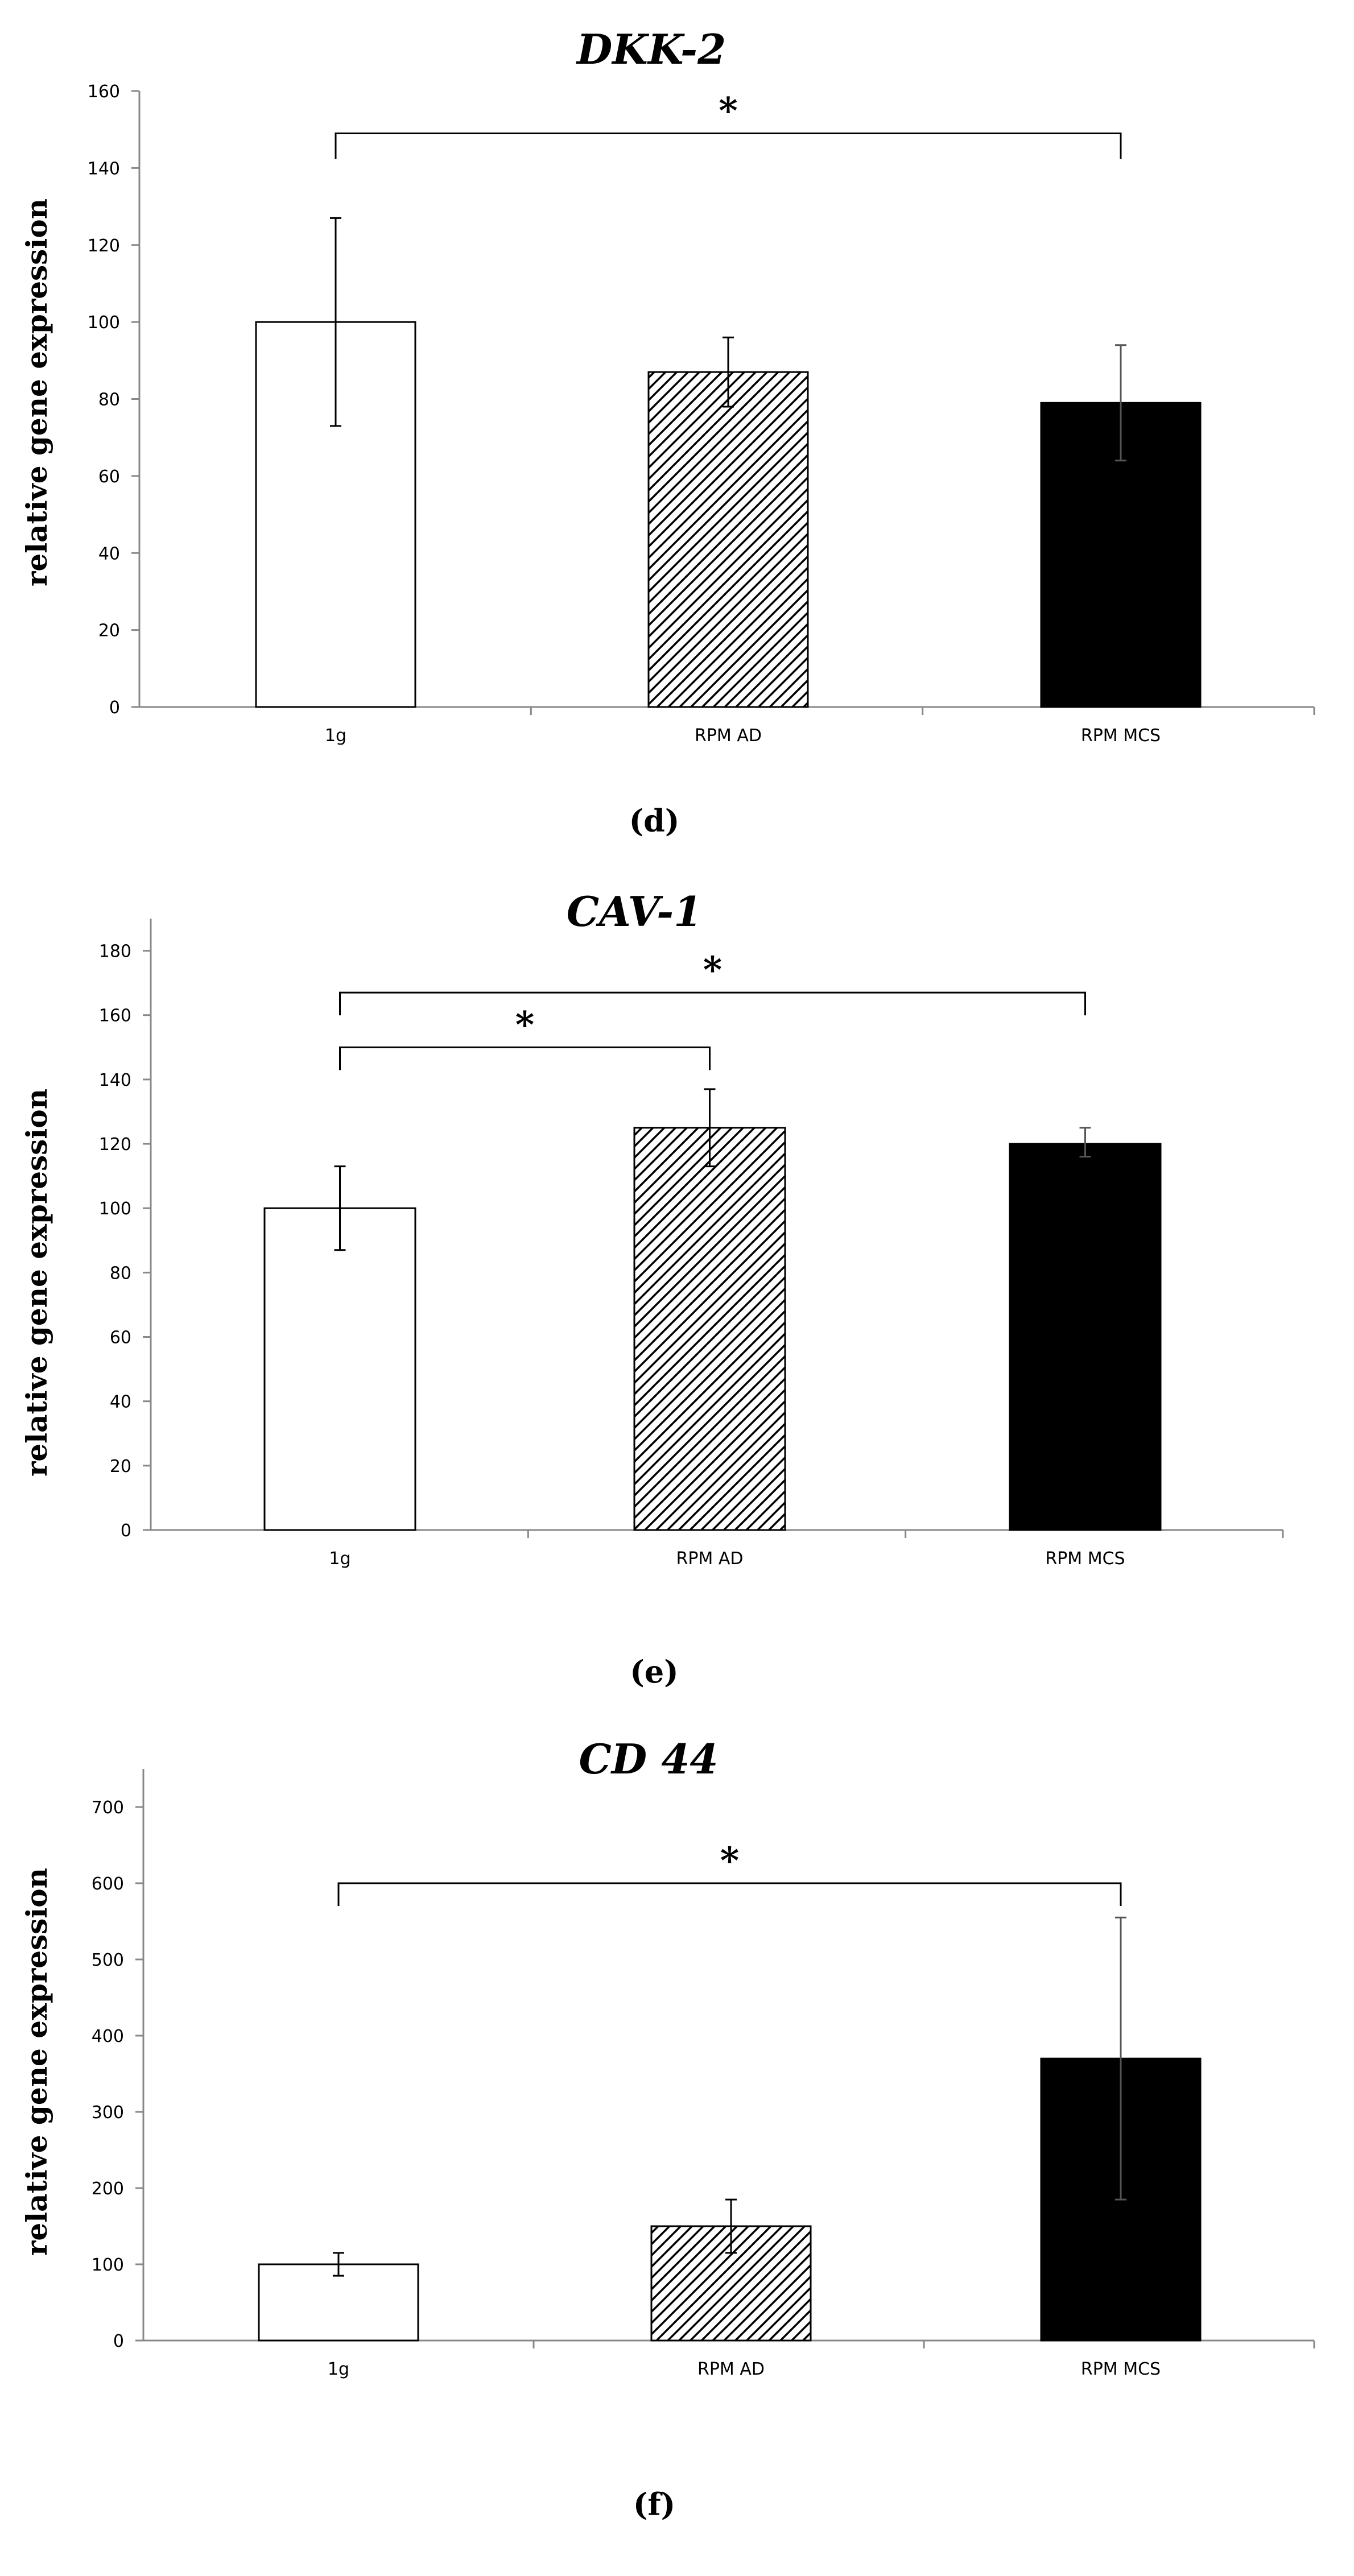  I want to click on panel-caption: (f), so click(654, 2504).